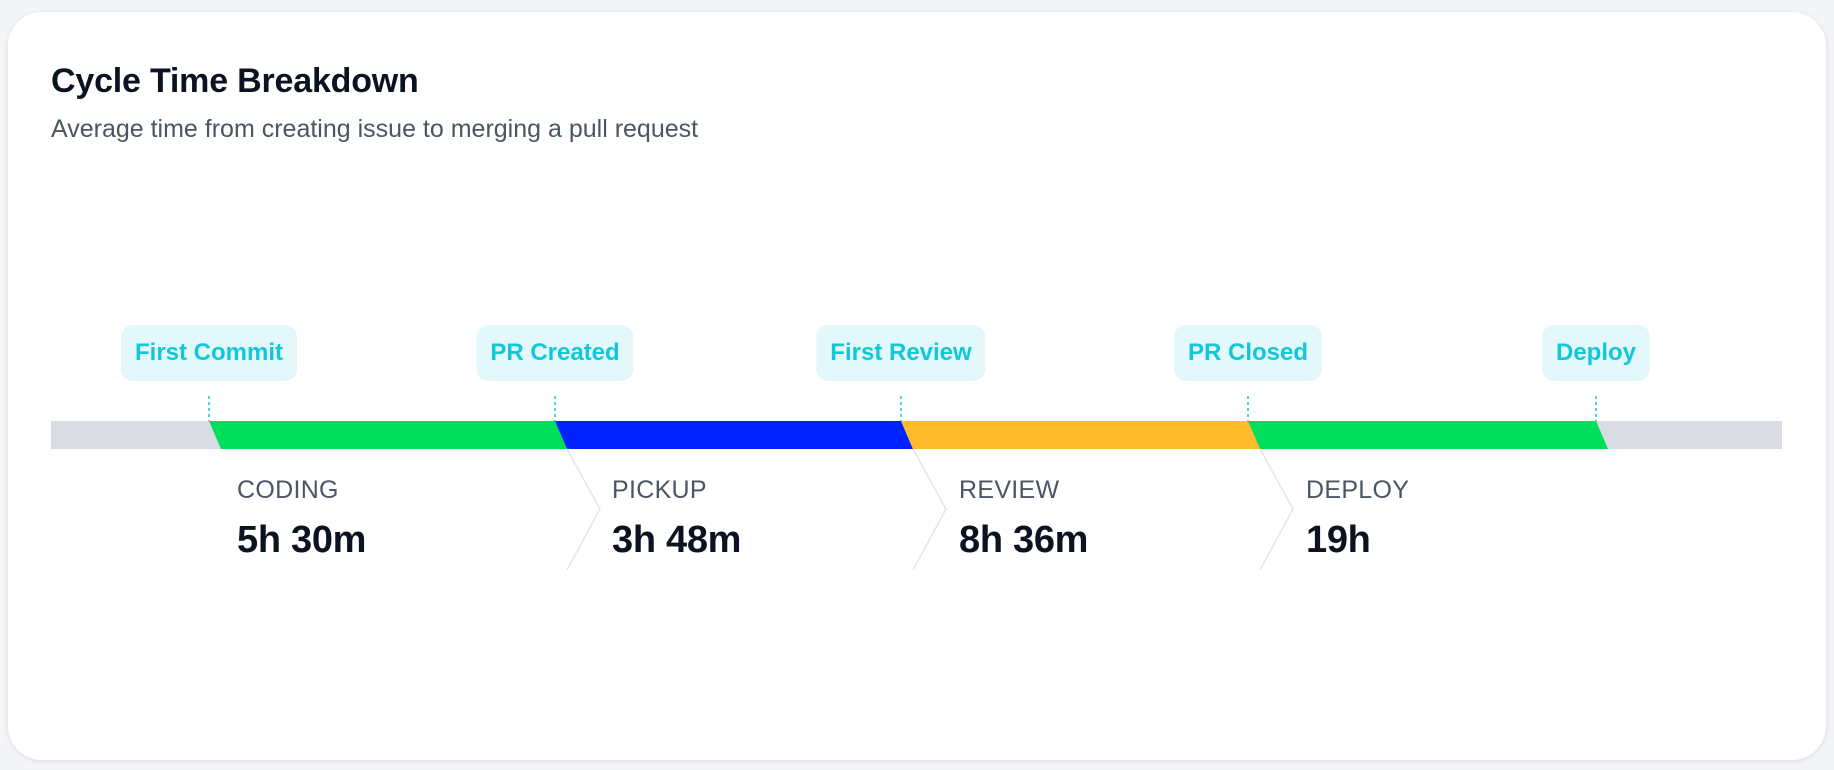 This screenshot has width=1834, height=770. Describe the element at coordinates (288, 490) in the screenshot. I see `stage-label-coding: CODING` at that location.